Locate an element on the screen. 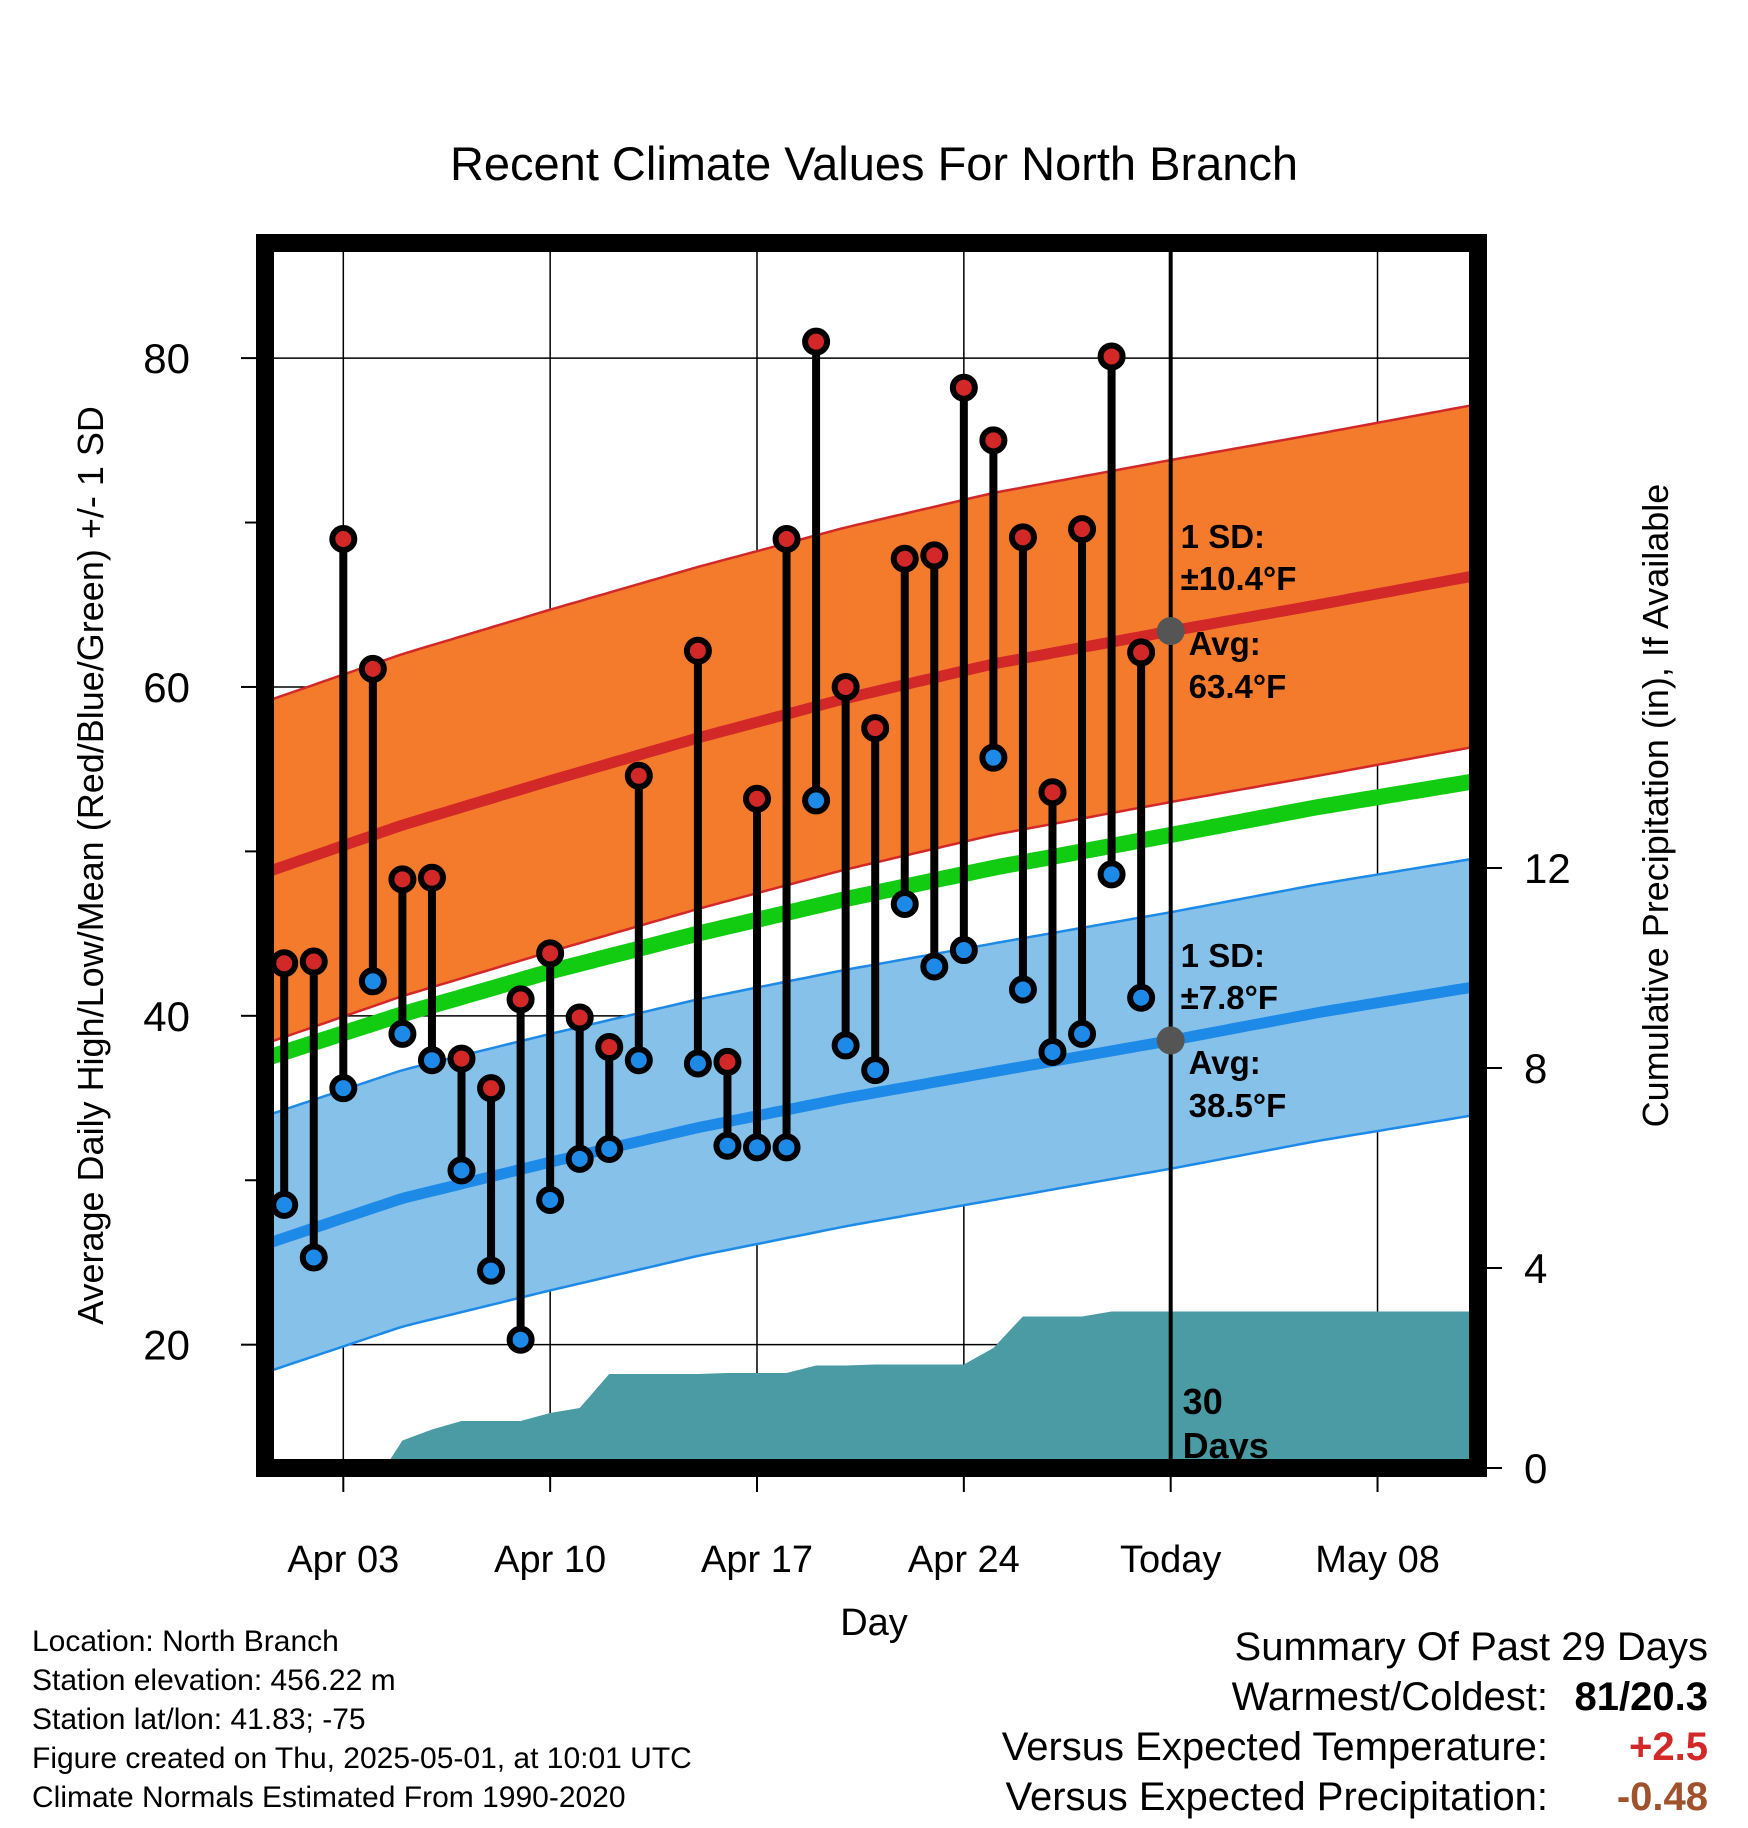 Image resolution: width=1748 pixels, height=1828 pixels. low-normal-lower-edge is located at coordinates (870, 1243).